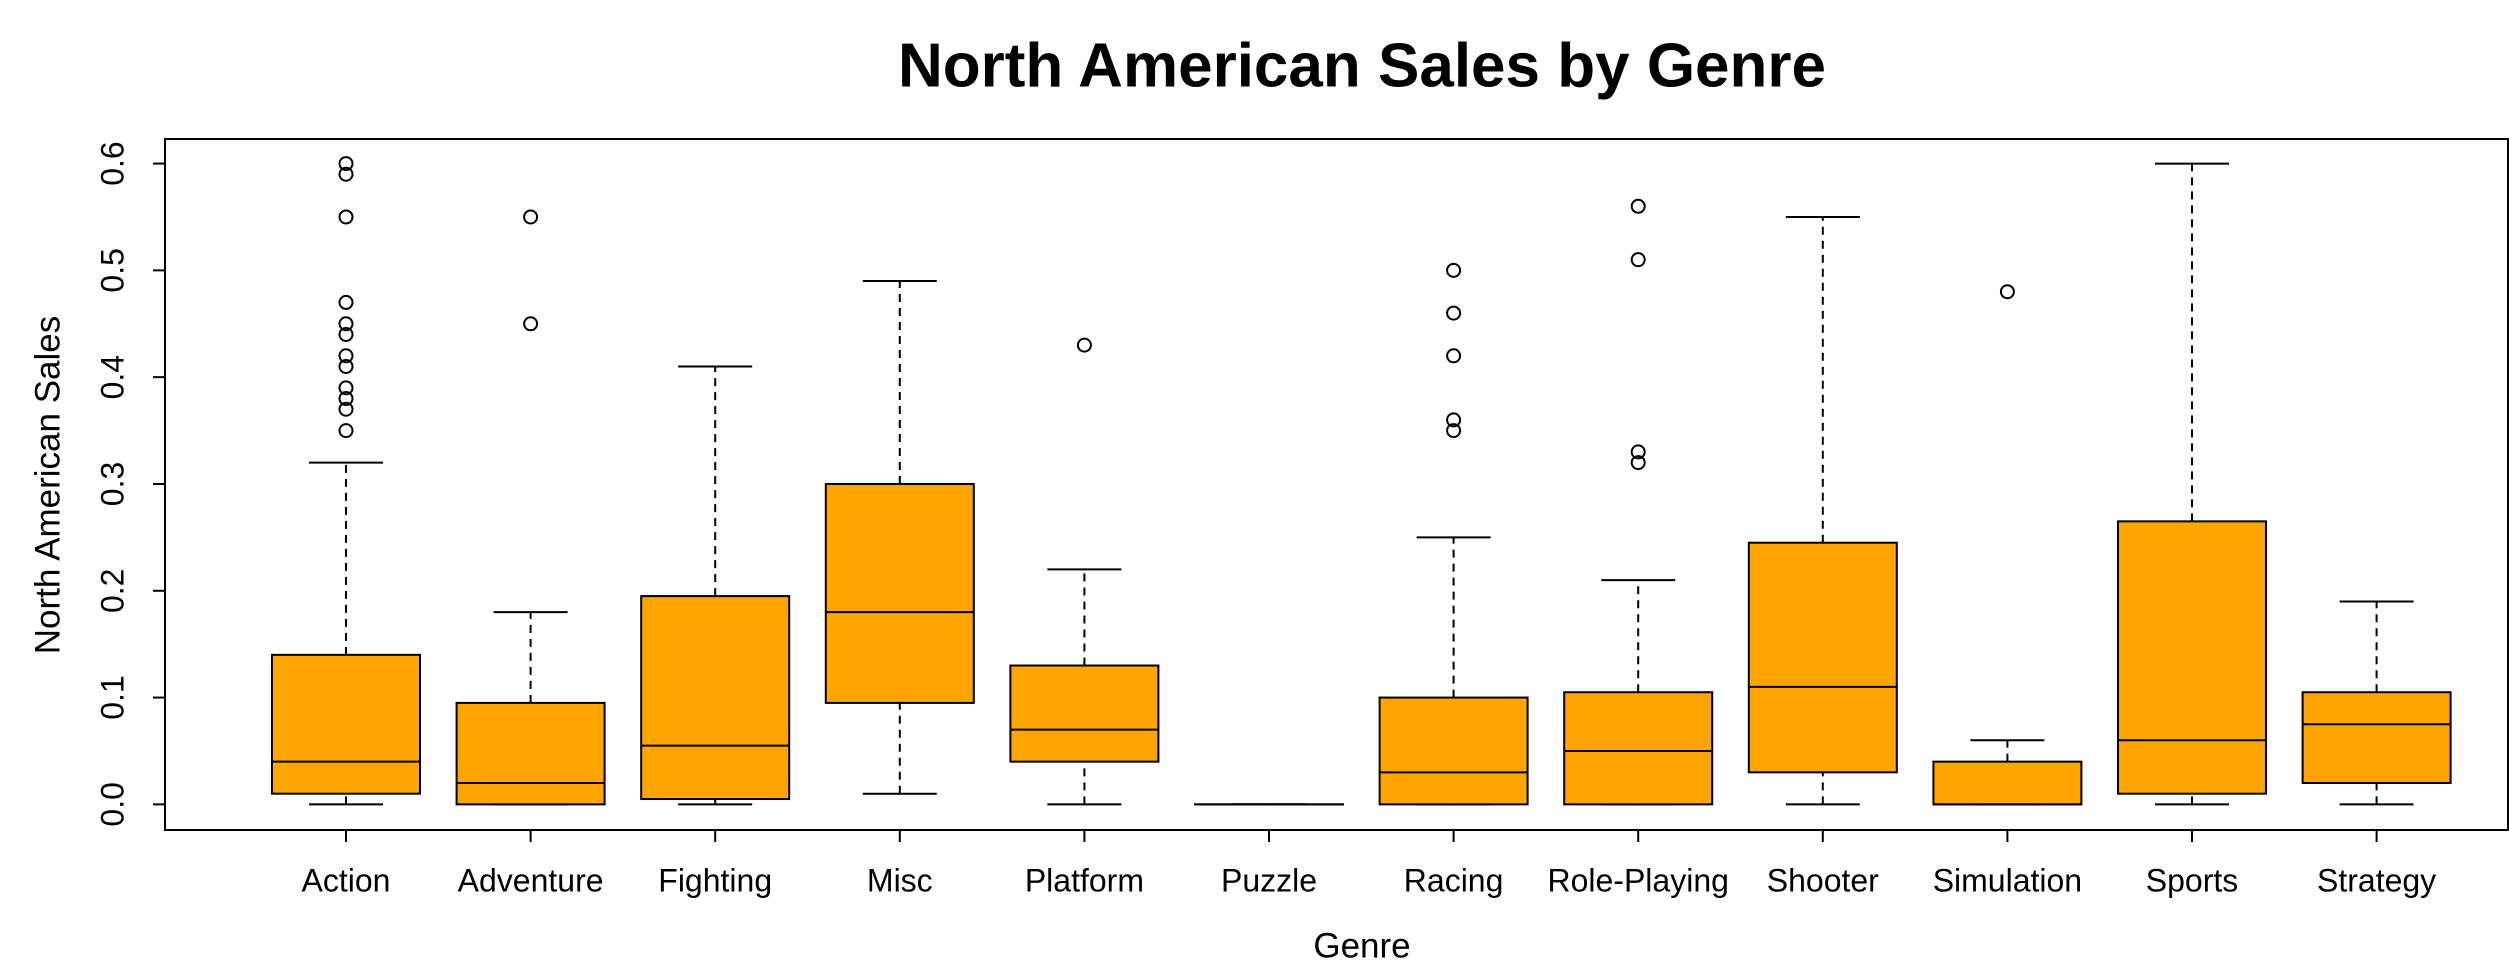 The image size is (2509, 963). Describe the element at coordinates (1084, 880) in the screenshot. I see `x-tick-label: Platform` at that location.